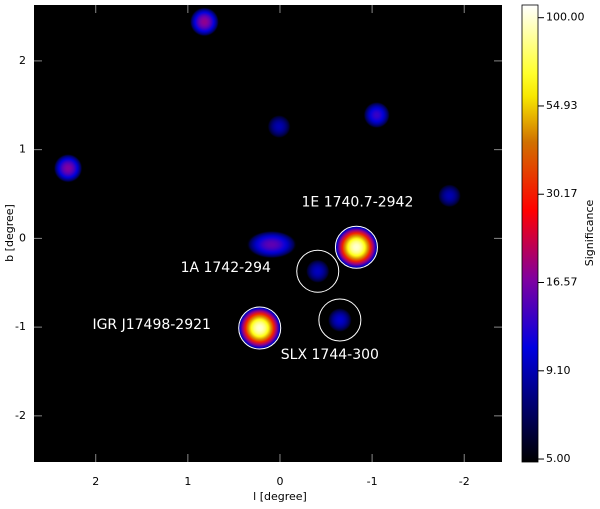  What do you see at coordinates (280, 496) in the screenshot?
I see `x-axis-label: l [degree]` at bounding box center [280, 496].